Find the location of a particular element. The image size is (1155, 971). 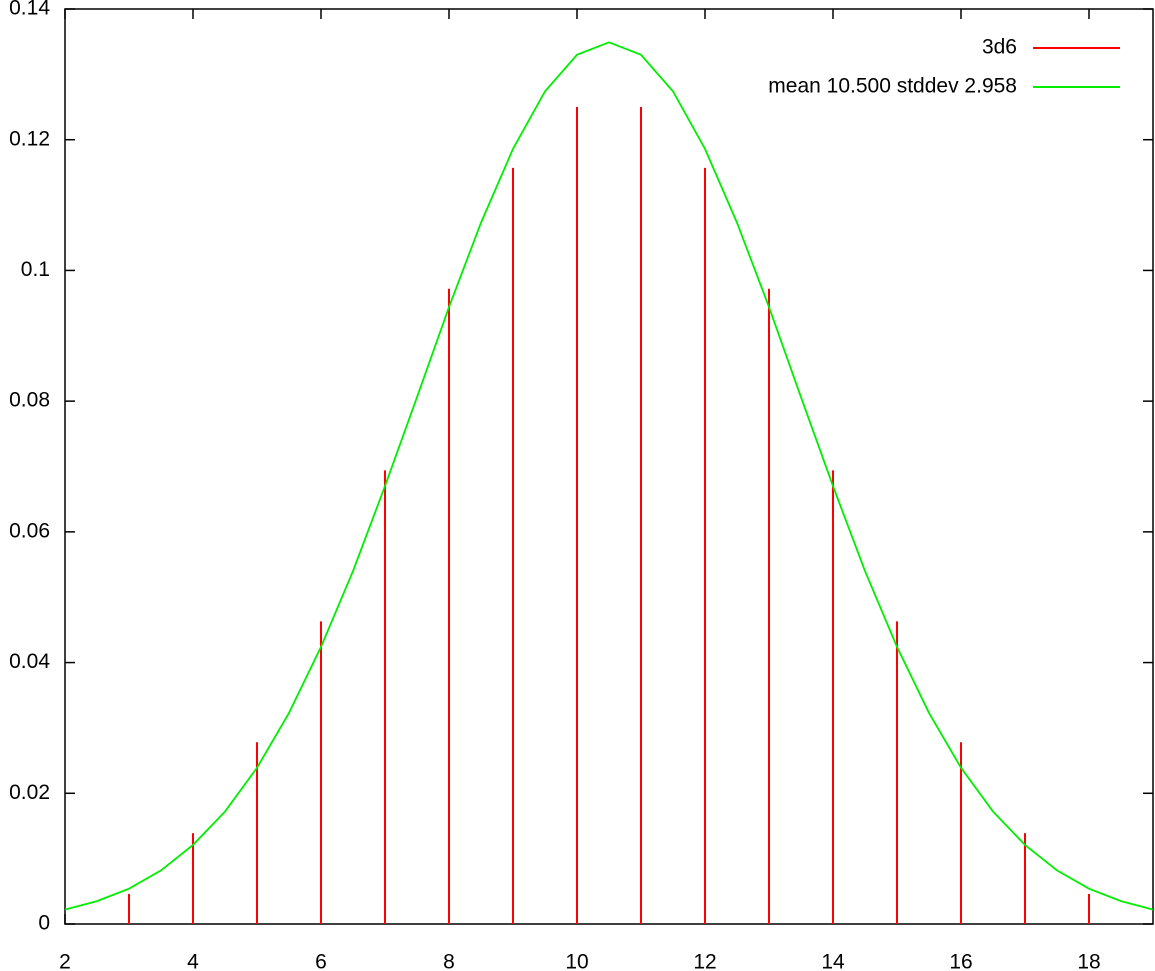

y-tick-label: 0.14 is located at coordinates (29, 10).